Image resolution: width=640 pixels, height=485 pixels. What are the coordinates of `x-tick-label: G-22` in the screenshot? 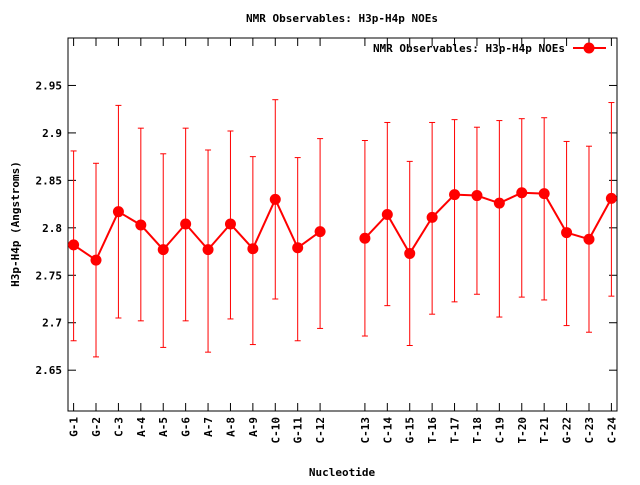 It's located at (567, 430).